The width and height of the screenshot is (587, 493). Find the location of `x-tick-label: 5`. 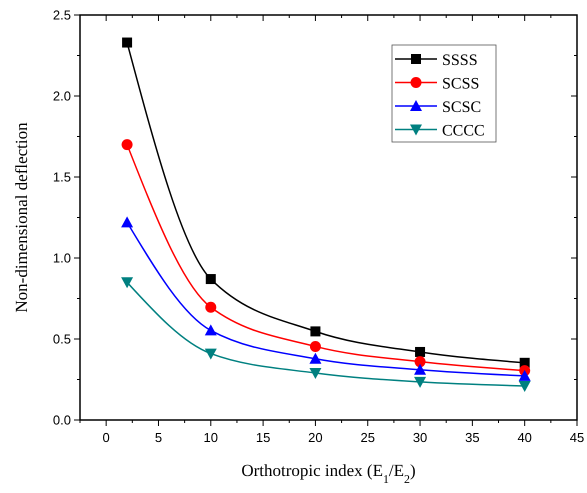

x-tick-label: 5 is located at coordinates (158, 437).